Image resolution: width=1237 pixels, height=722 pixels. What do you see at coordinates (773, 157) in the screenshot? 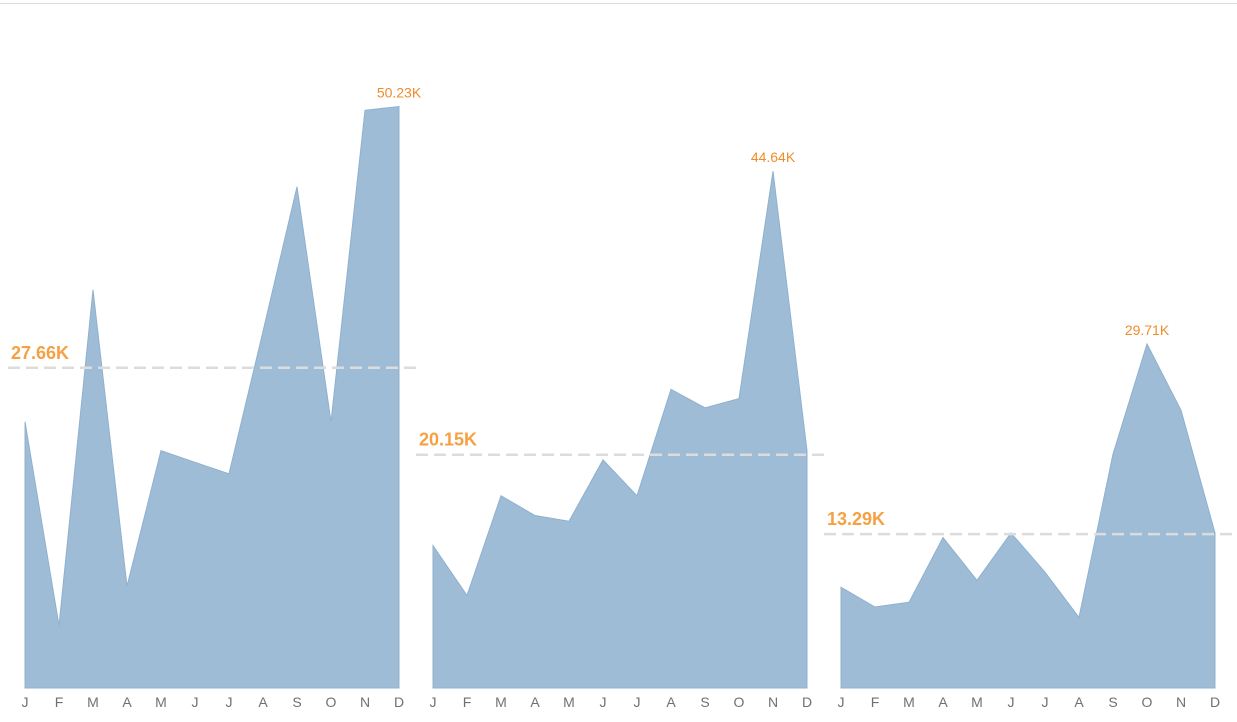
I see `max-value-label-2: 44.64K` at bounding box center [773, 157].